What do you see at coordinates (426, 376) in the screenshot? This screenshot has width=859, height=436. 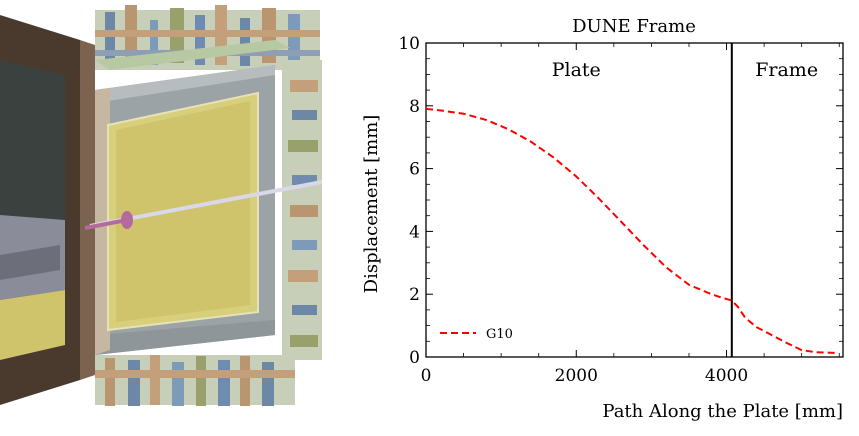 I see `x-tick-label: 0` at bounding box center [426, 376].